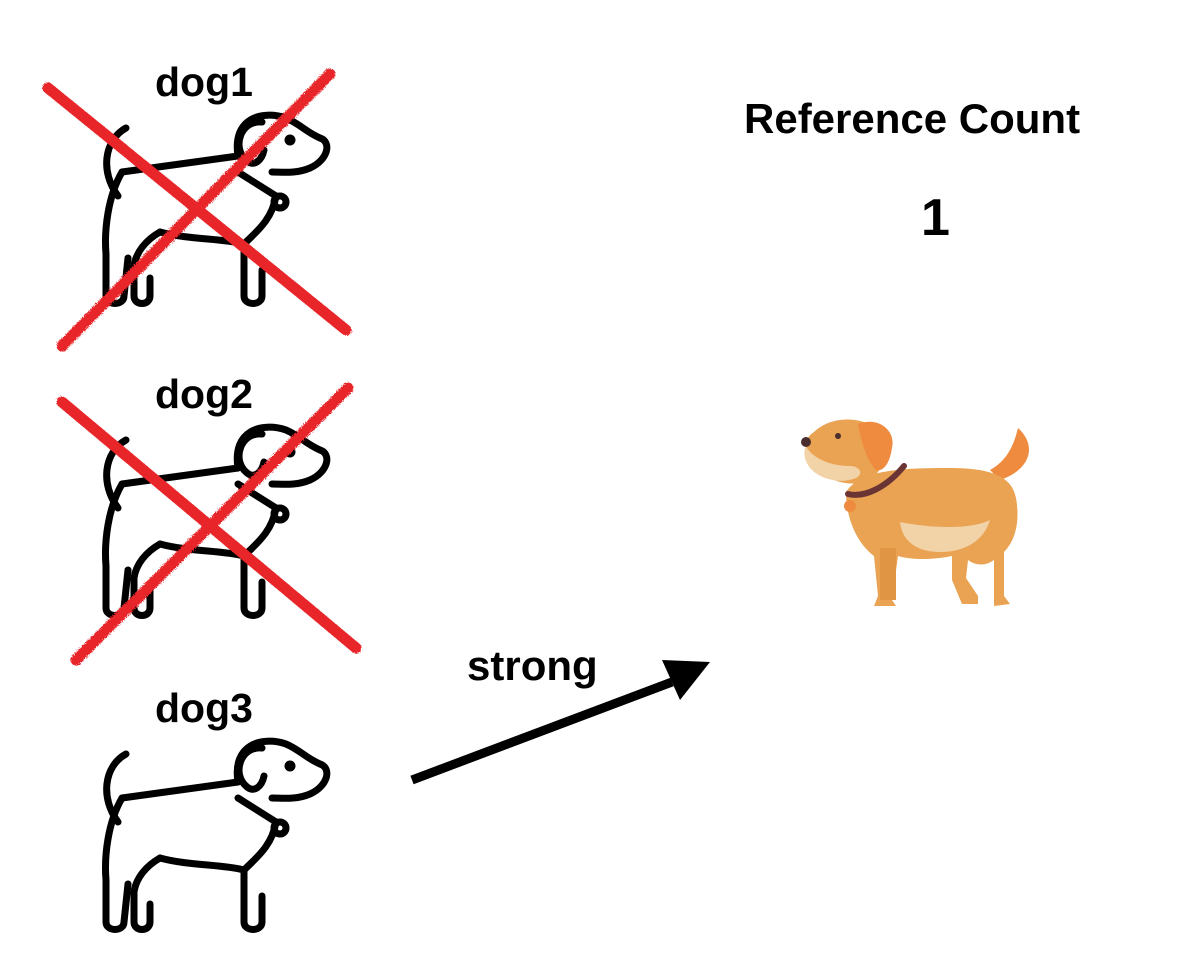 This screenshot has width=1196, height=970. What do you see at coordinates (204, 82) in the screenshot?
I see `dog1-label: dog1` at bounding box center [204, 82].